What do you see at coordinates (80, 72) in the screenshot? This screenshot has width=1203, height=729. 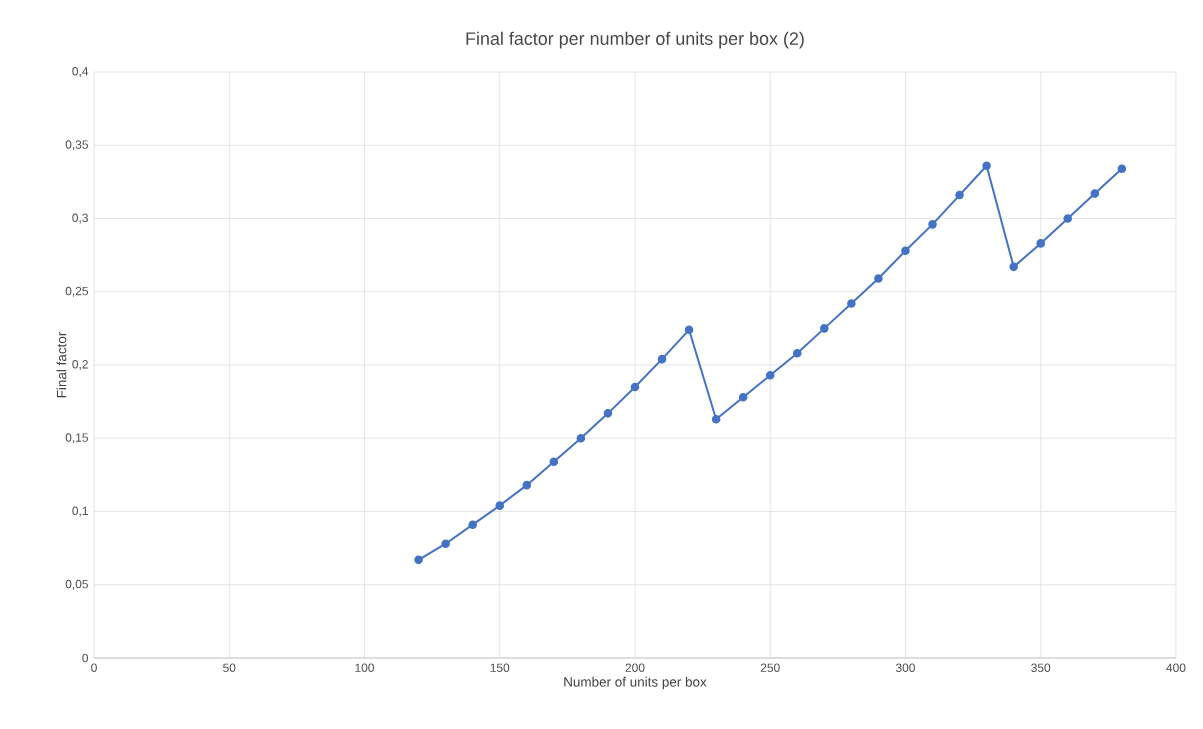 I see `y-tick-label: 0,4` at bounding box center [80, 72].